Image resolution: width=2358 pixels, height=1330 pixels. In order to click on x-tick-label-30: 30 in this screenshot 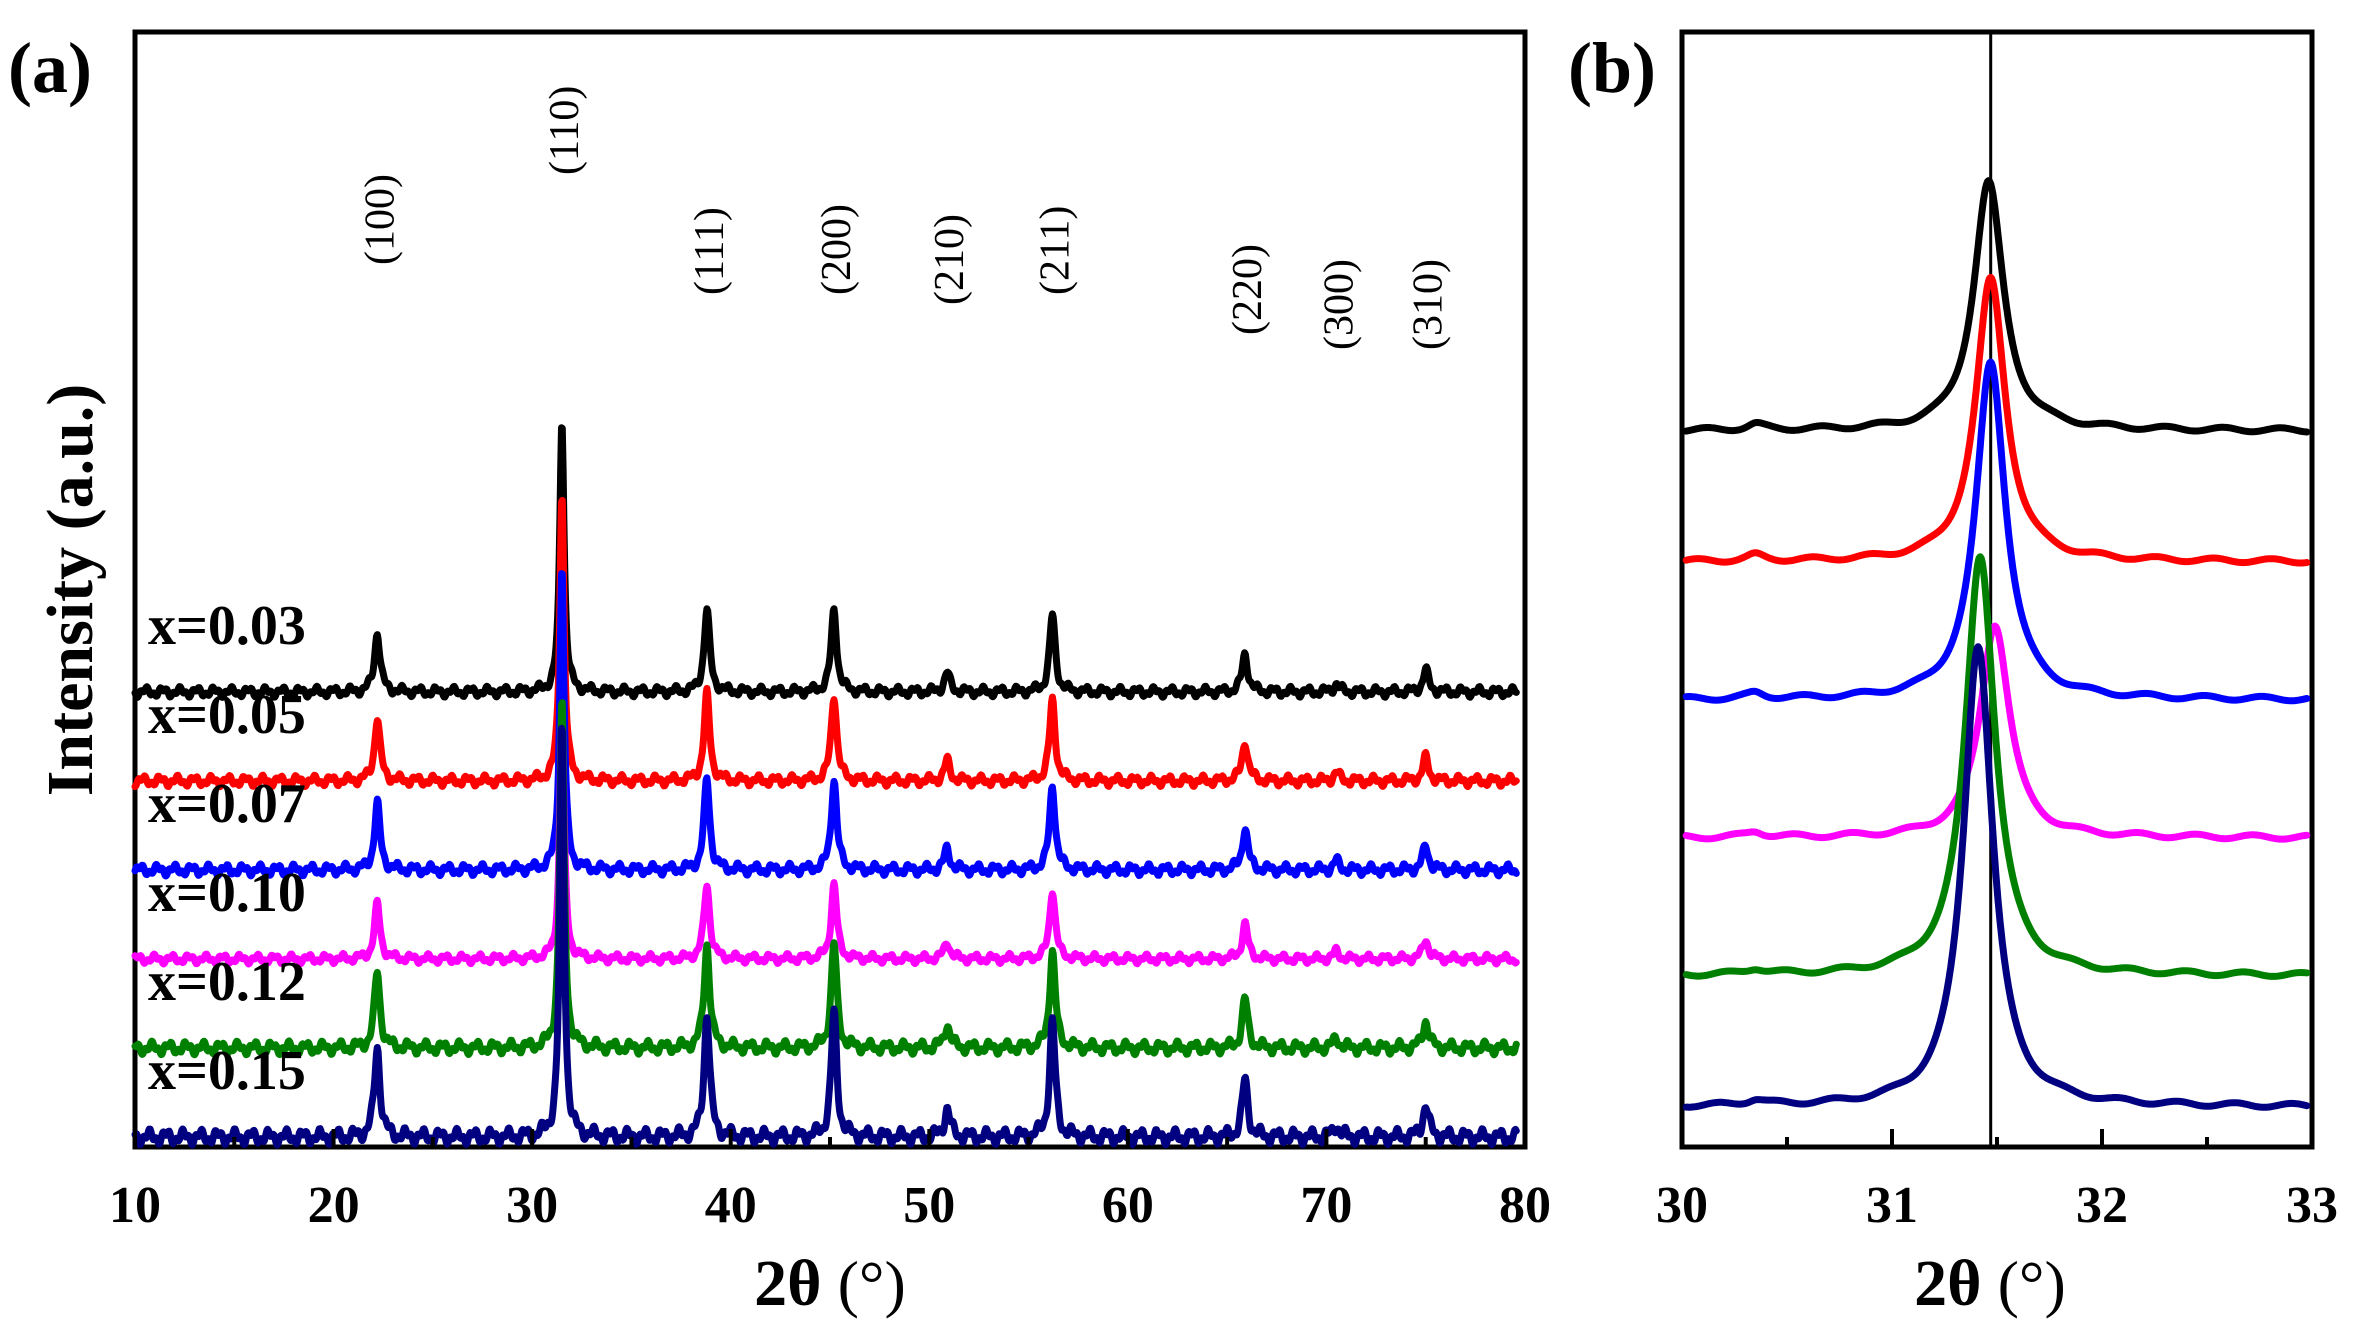, I will do `click(532, 1205)`.